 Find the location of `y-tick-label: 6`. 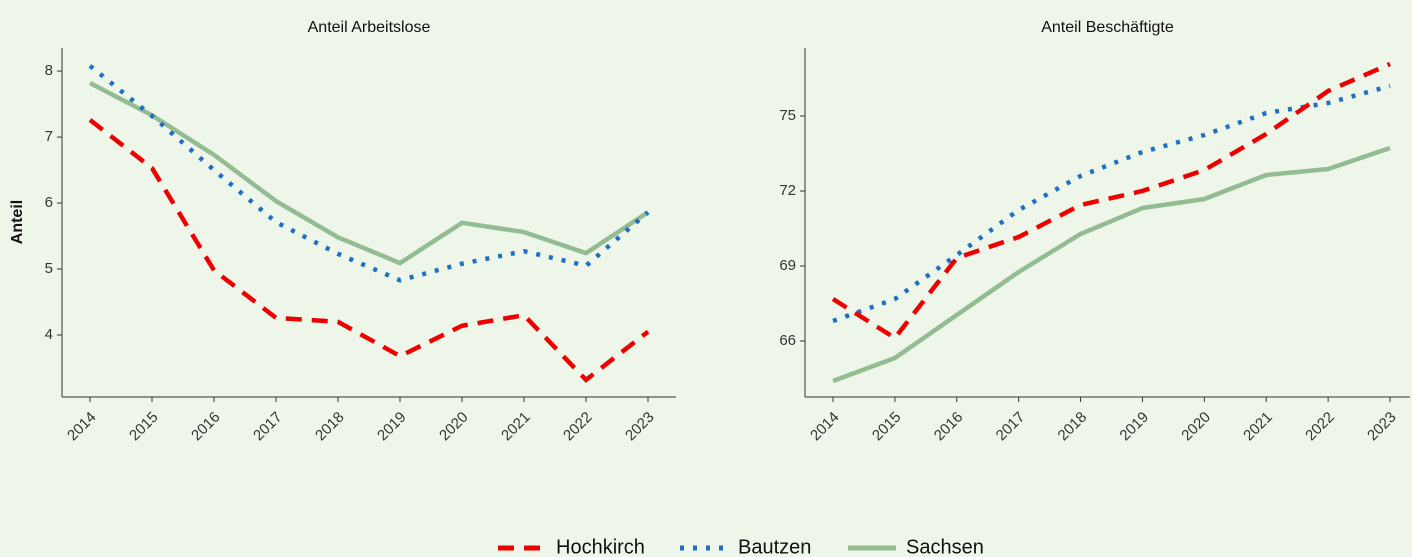

y-tick-label: 6 is located at coordinates (49, 202).